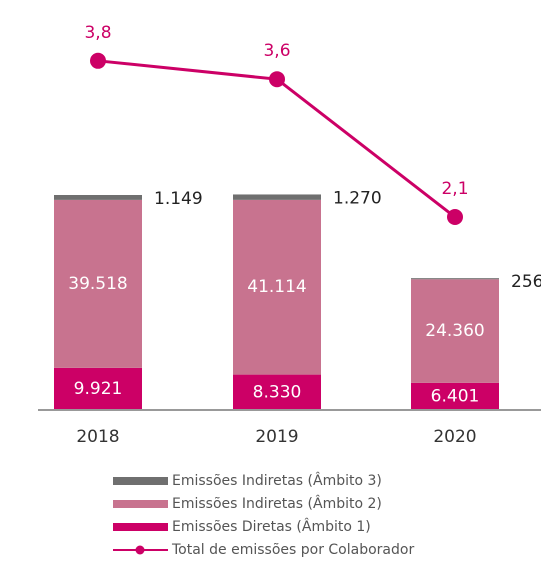  What do you see at coordinates (271, 526) in the screenshot?
I see `legend-label: Emissões Diretas (Âmbito 1)` at bounding box center [271, 526].